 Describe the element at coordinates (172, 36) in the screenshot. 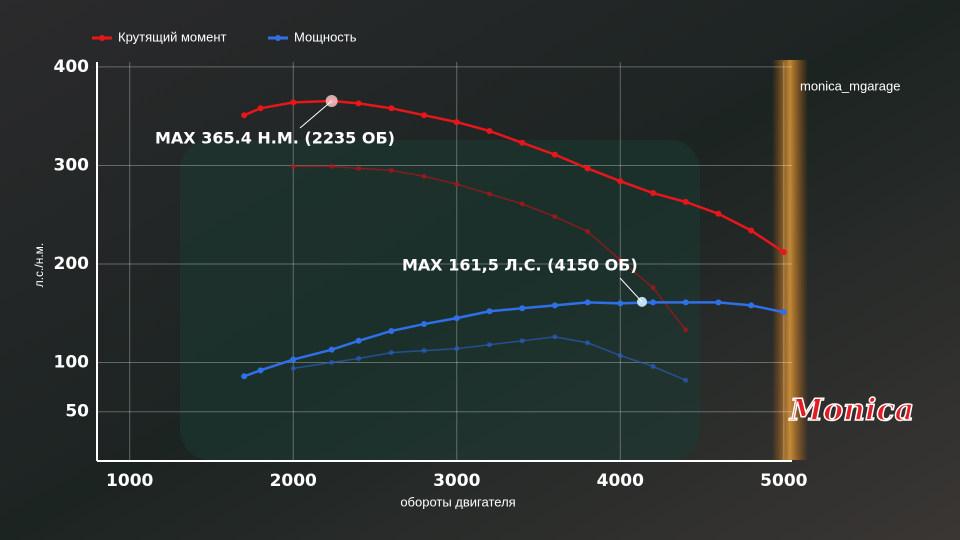

I see `legend-label: Крутящий момент` at that location.